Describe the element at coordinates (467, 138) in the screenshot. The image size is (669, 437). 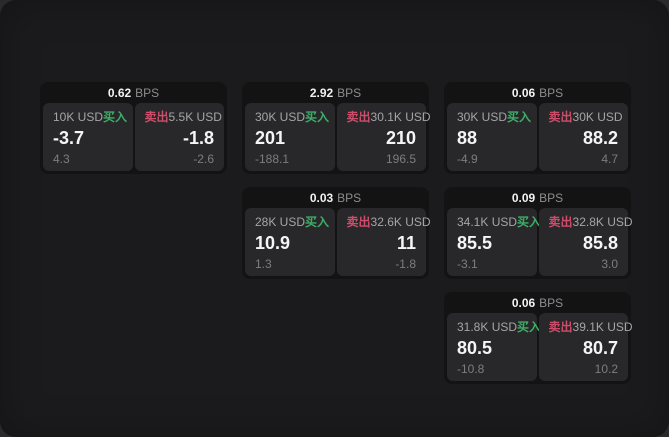
I see `buy-price: 88` at that location.